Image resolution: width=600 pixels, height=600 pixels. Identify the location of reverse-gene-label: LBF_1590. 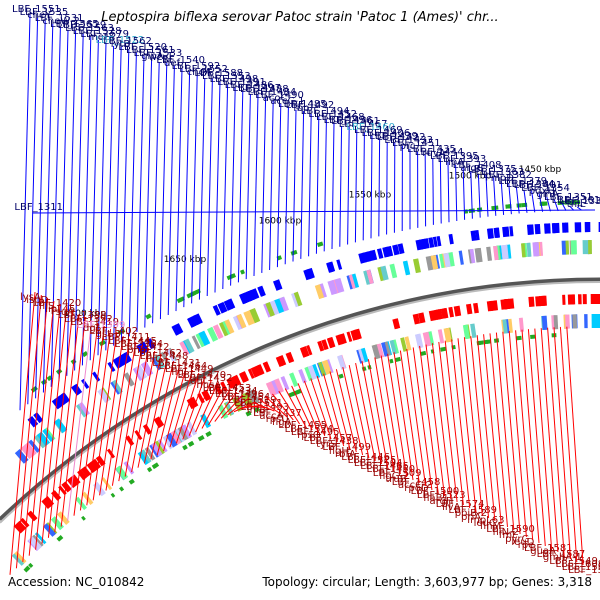
(510, 529).